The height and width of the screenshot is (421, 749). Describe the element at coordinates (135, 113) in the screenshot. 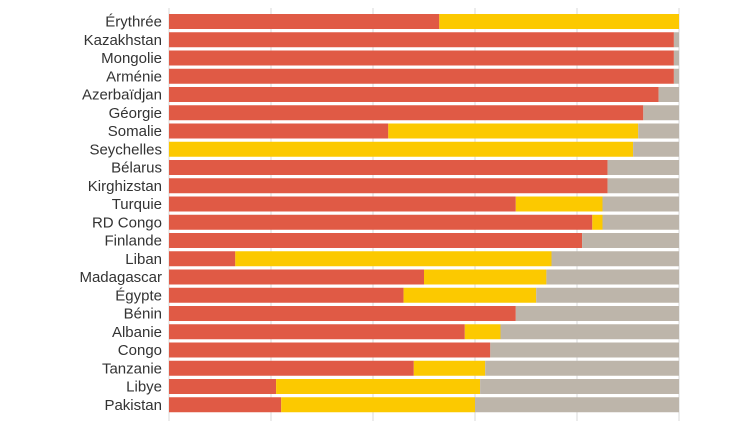

I see `category-label: Géorgie` at that location.